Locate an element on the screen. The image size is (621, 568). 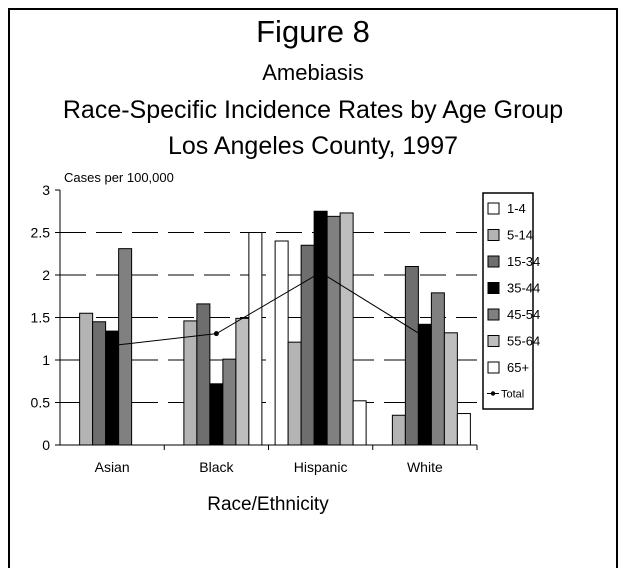
bar-55-64-white is located at coordinates (450, 389).